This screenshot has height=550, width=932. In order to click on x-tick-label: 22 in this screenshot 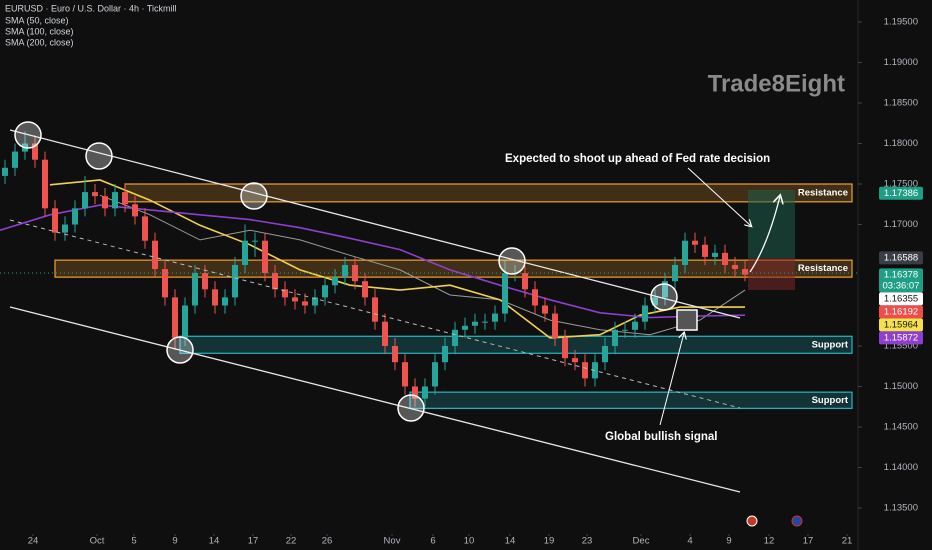, I will do `click(291, 541)`.